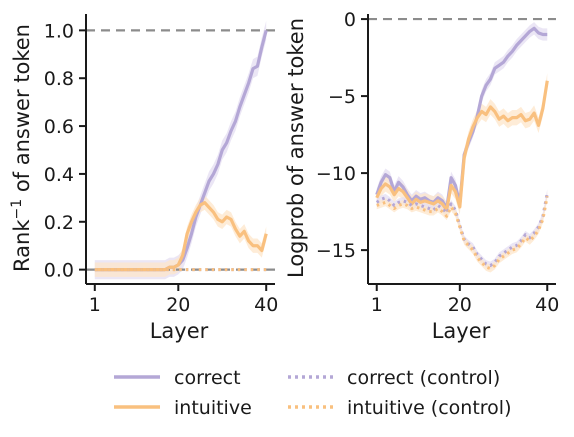 The height and width of the screenshot is (437, 574). What do you see at coordinates (59, 31) in the screenshot?
I see `left-y-tick-label-5: 1.0` at bounding box center [59, 31].